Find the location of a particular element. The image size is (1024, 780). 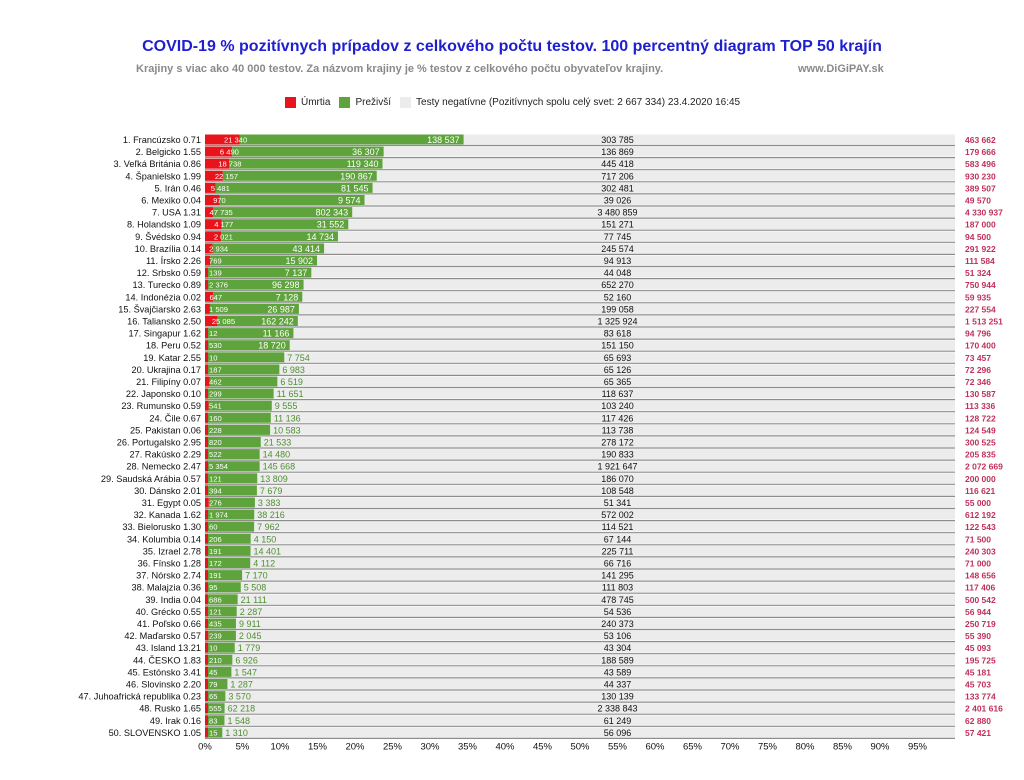

row-total: 113 336 is located at coordinates (980, 406).